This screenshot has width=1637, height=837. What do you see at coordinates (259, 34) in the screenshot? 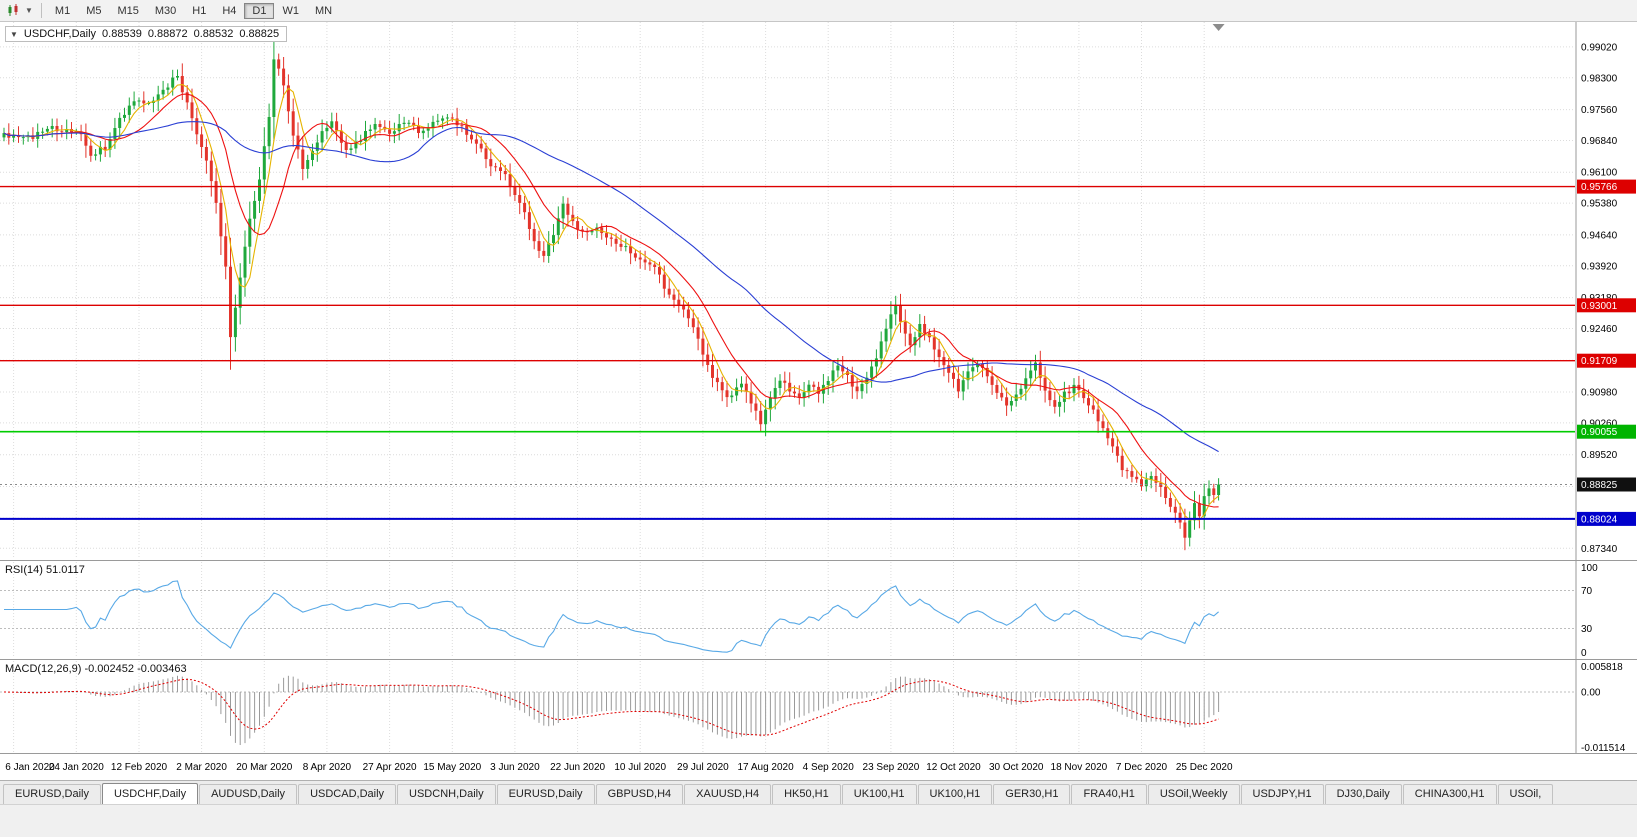
I see `ohlc-close: 0.88825` at bounding box center [259, 34].